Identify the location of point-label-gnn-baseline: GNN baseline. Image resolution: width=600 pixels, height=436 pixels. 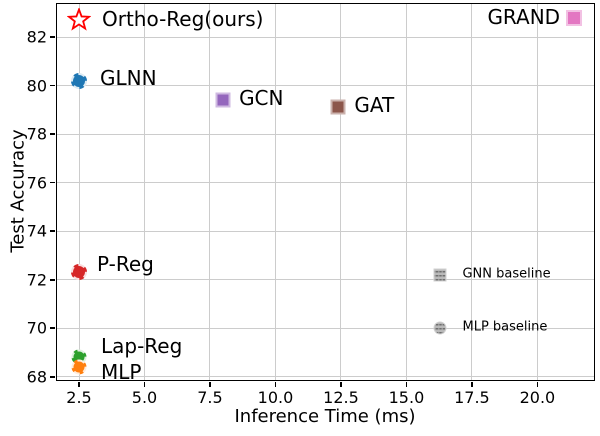
(506, 274).